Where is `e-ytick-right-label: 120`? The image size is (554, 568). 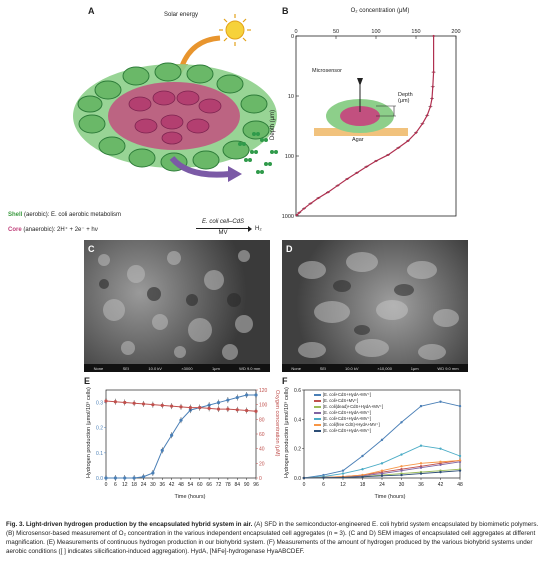 e-ytick-right-label: 120 is located at coordinates (263, 391).